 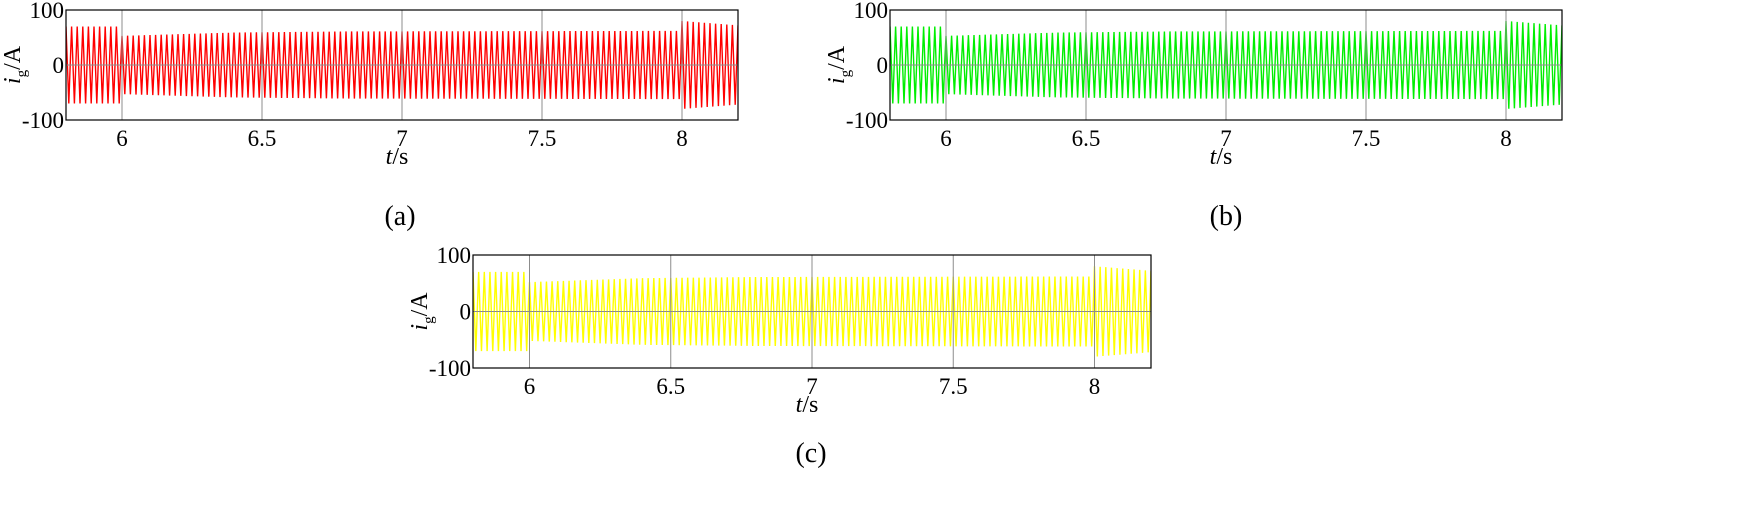 I want to click on panel-label: (b), so click(x=1226, y=216).